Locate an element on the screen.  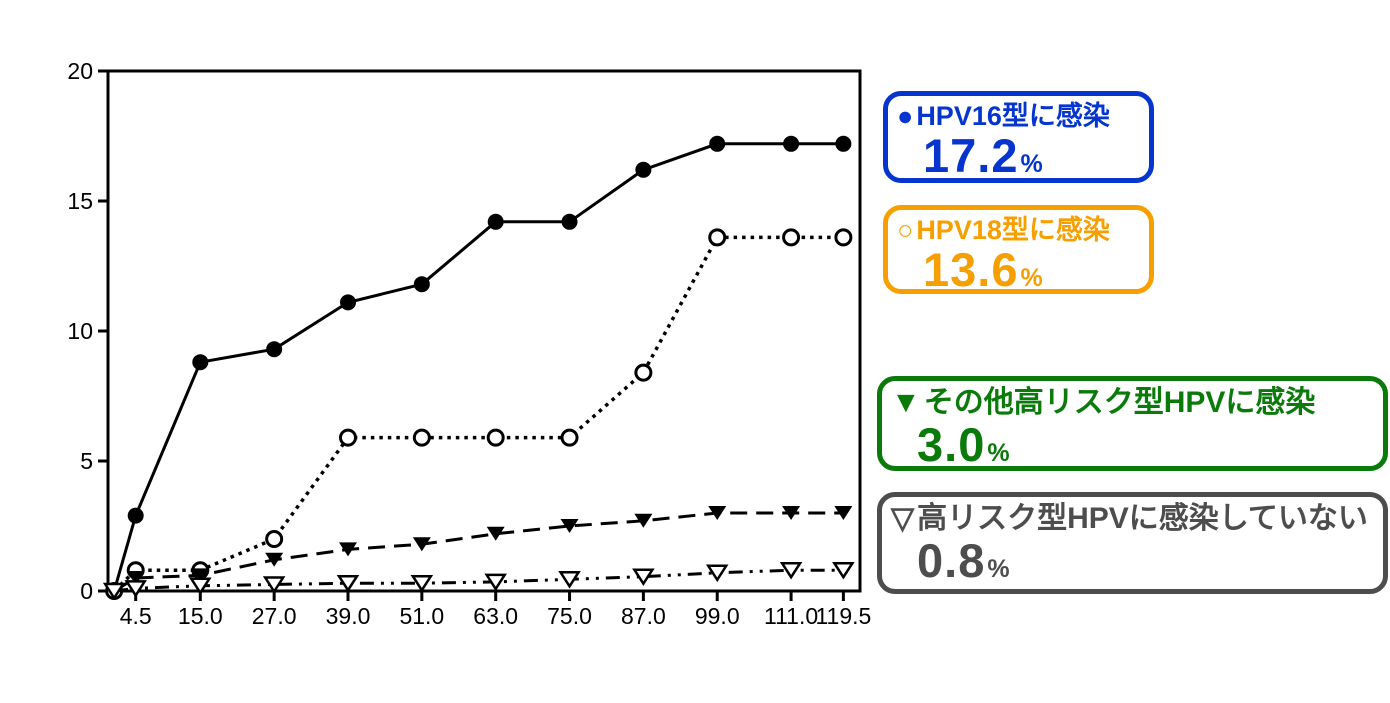
x-axis-tick-label: 63.0 is located at coordinates (495, 616).